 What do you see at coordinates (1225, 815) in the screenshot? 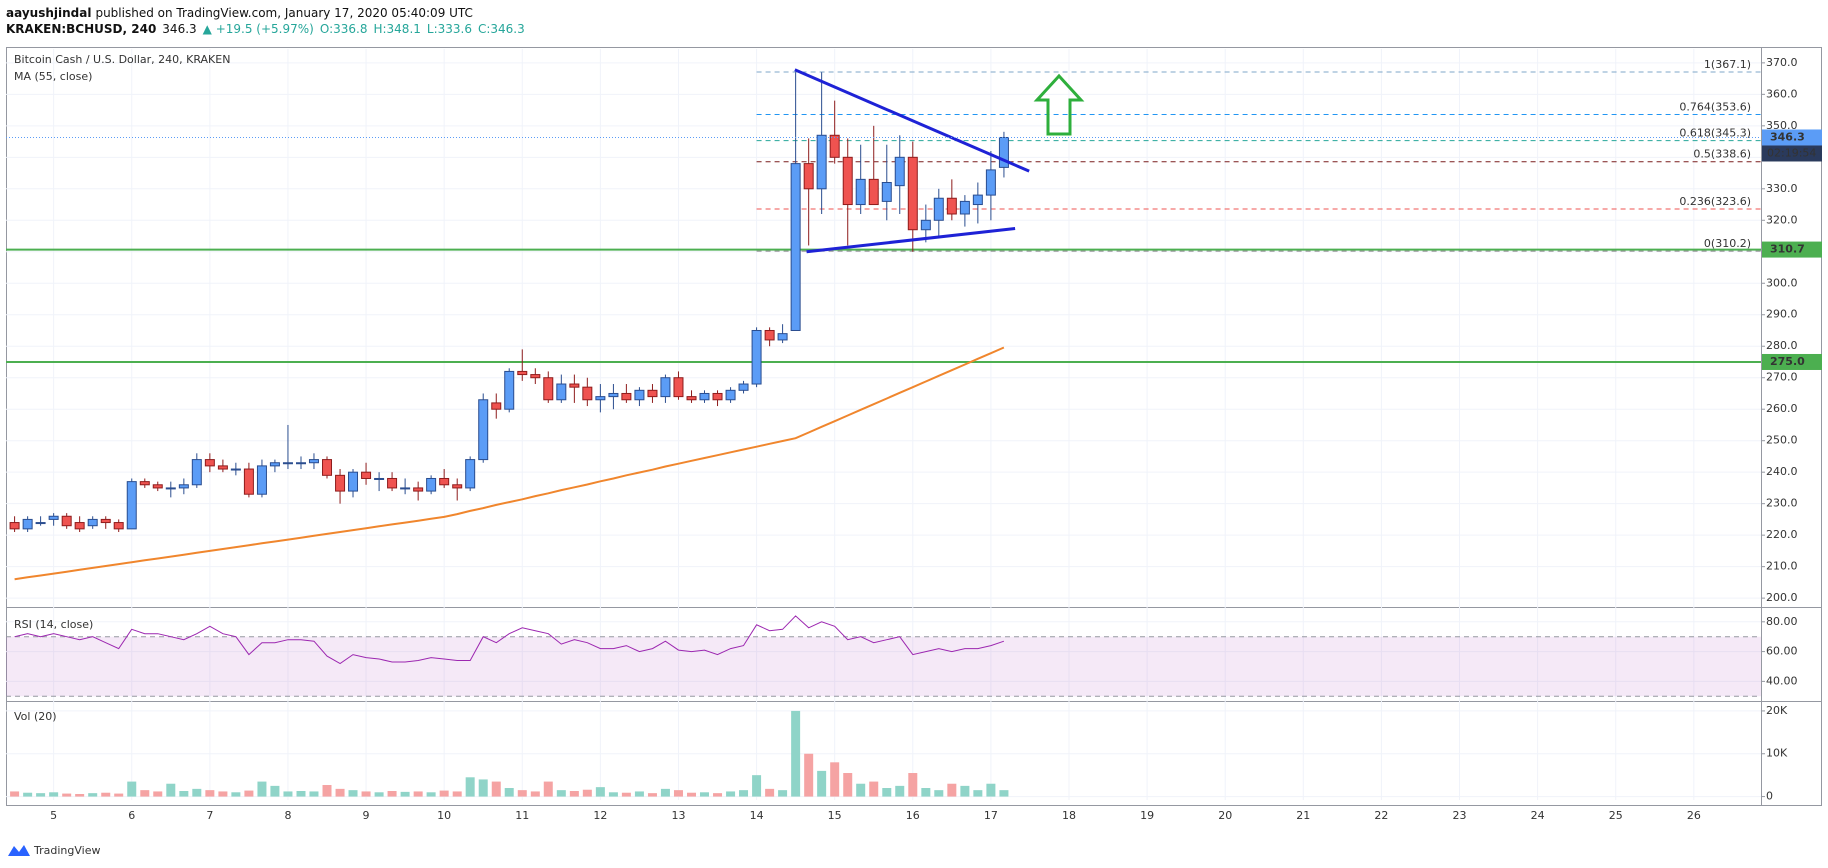
I see `x-tick-label: 20` at bounding box center [1225, 815].